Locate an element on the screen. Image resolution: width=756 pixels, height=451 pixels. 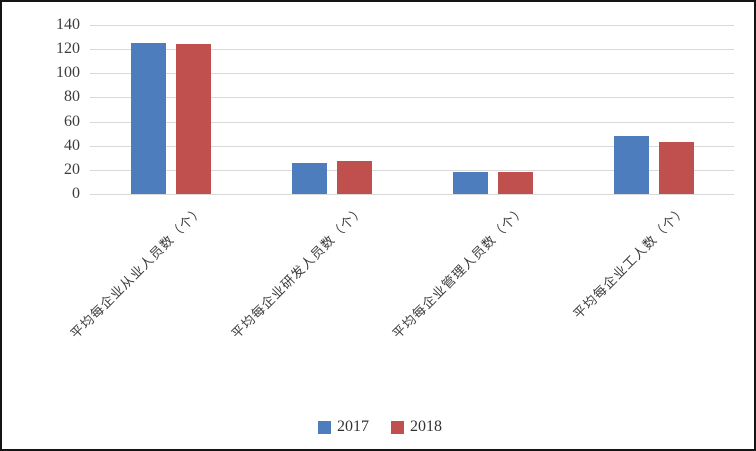
category-label-2: 平均每企业研发人员数（个） is located at coordinates (298, 272).